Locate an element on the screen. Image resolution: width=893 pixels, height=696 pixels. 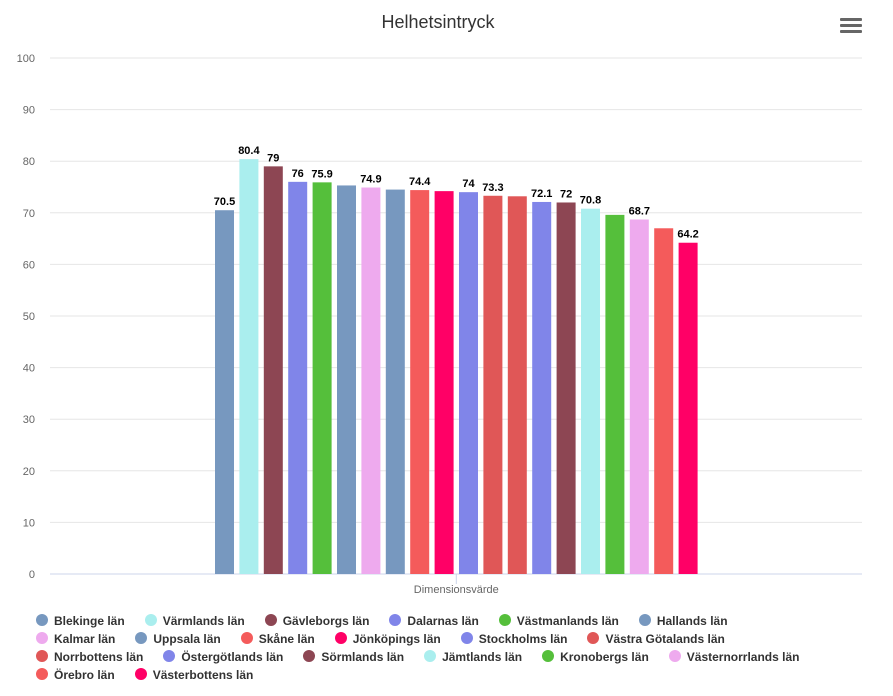
legend-item: Stockholms län is located at coordinates (511, 639).